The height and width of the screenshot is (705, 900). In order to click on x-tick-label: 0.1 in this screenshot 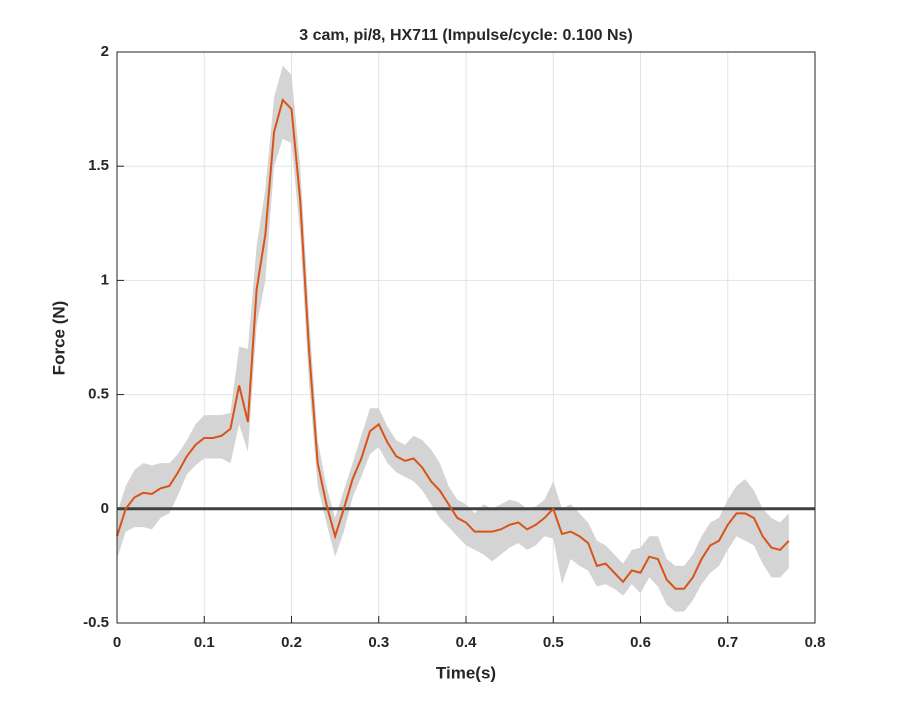, I will do `click(204, 642)`.